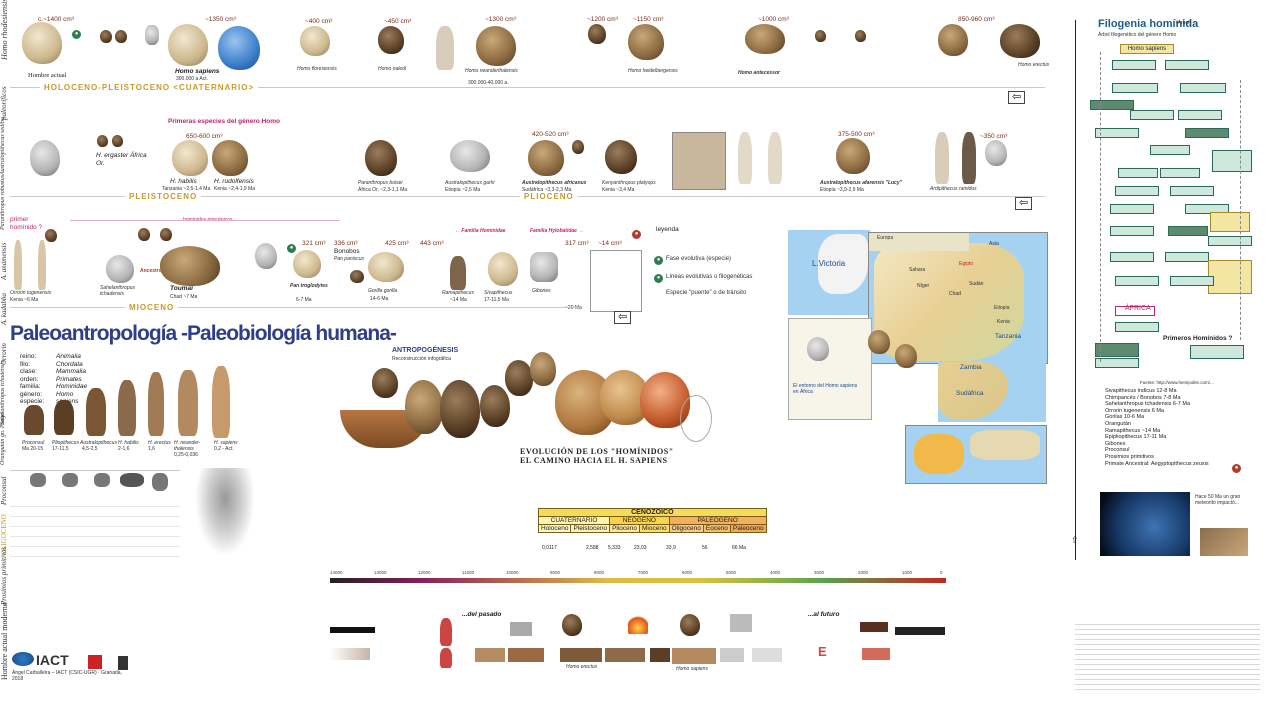 This screenshot has width=1266, height=701. What do you see at coordinates (1143, 397) in the screenshot?
I see `species-list-item: Chimpancés / Bonobos 7-8 Ma` at bounding box center [1143, 397].